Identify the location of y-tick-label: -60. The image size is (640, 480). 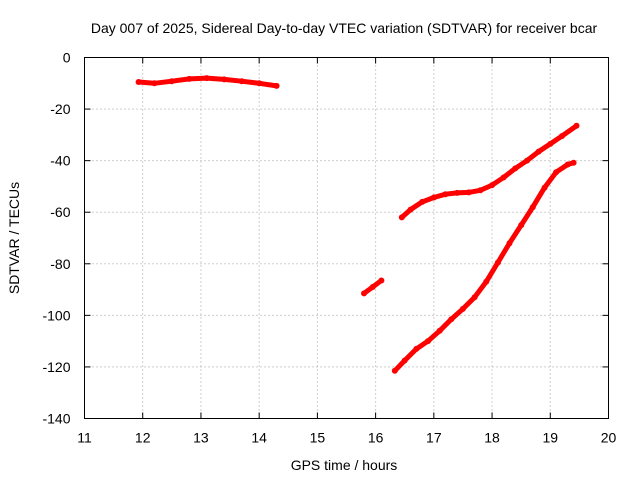
(60, 212).